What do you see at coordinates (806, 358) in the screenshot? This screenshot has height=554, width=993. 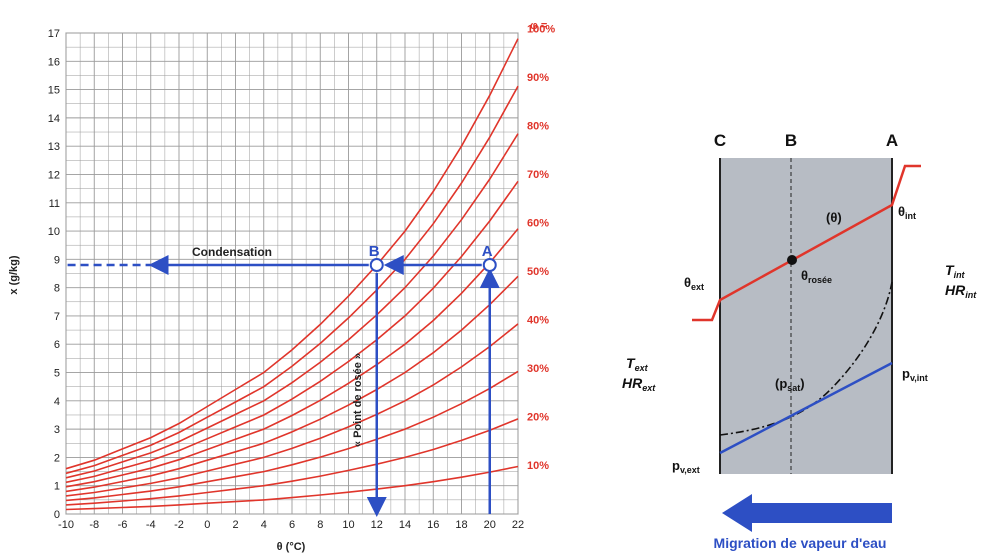 I see `saturation-pressure-curve` at bounding box center [806, 358].